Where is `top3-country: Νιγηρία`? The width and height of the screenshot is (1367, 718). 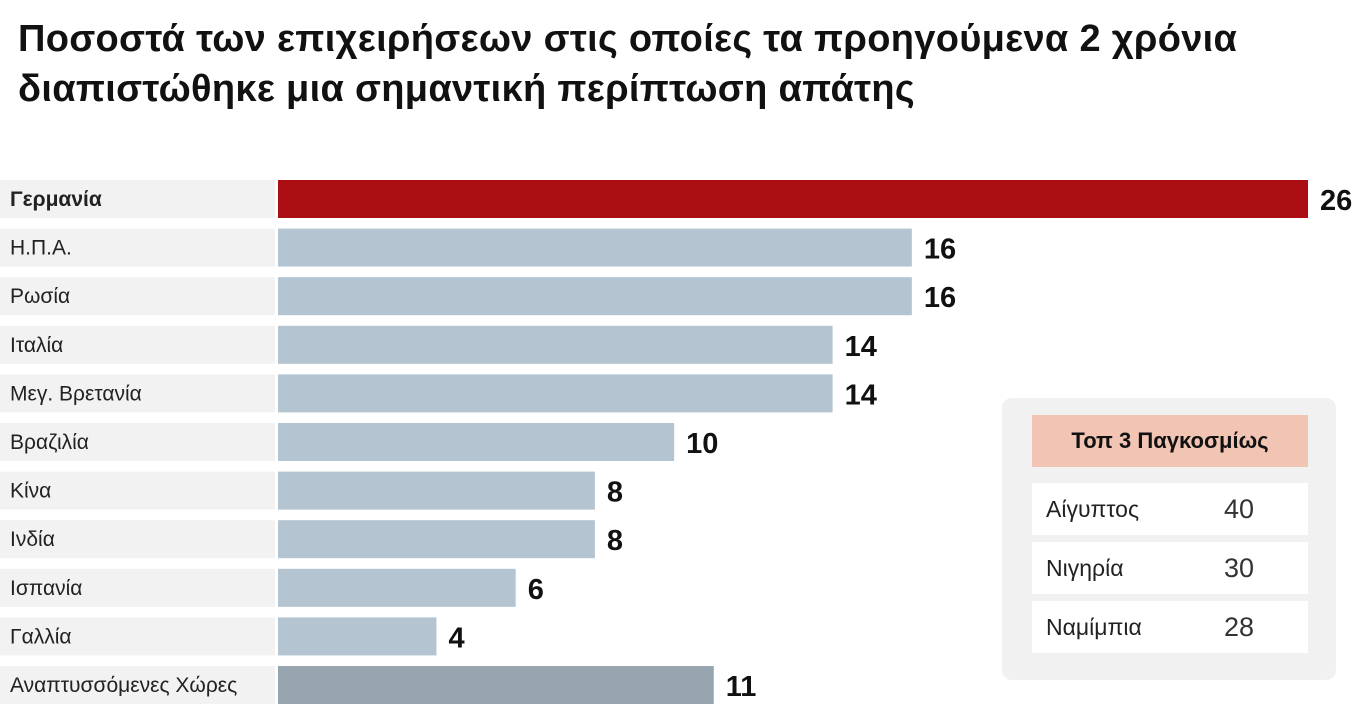
top3-country: Νιγηρία is located at coordinates (1085, 567).